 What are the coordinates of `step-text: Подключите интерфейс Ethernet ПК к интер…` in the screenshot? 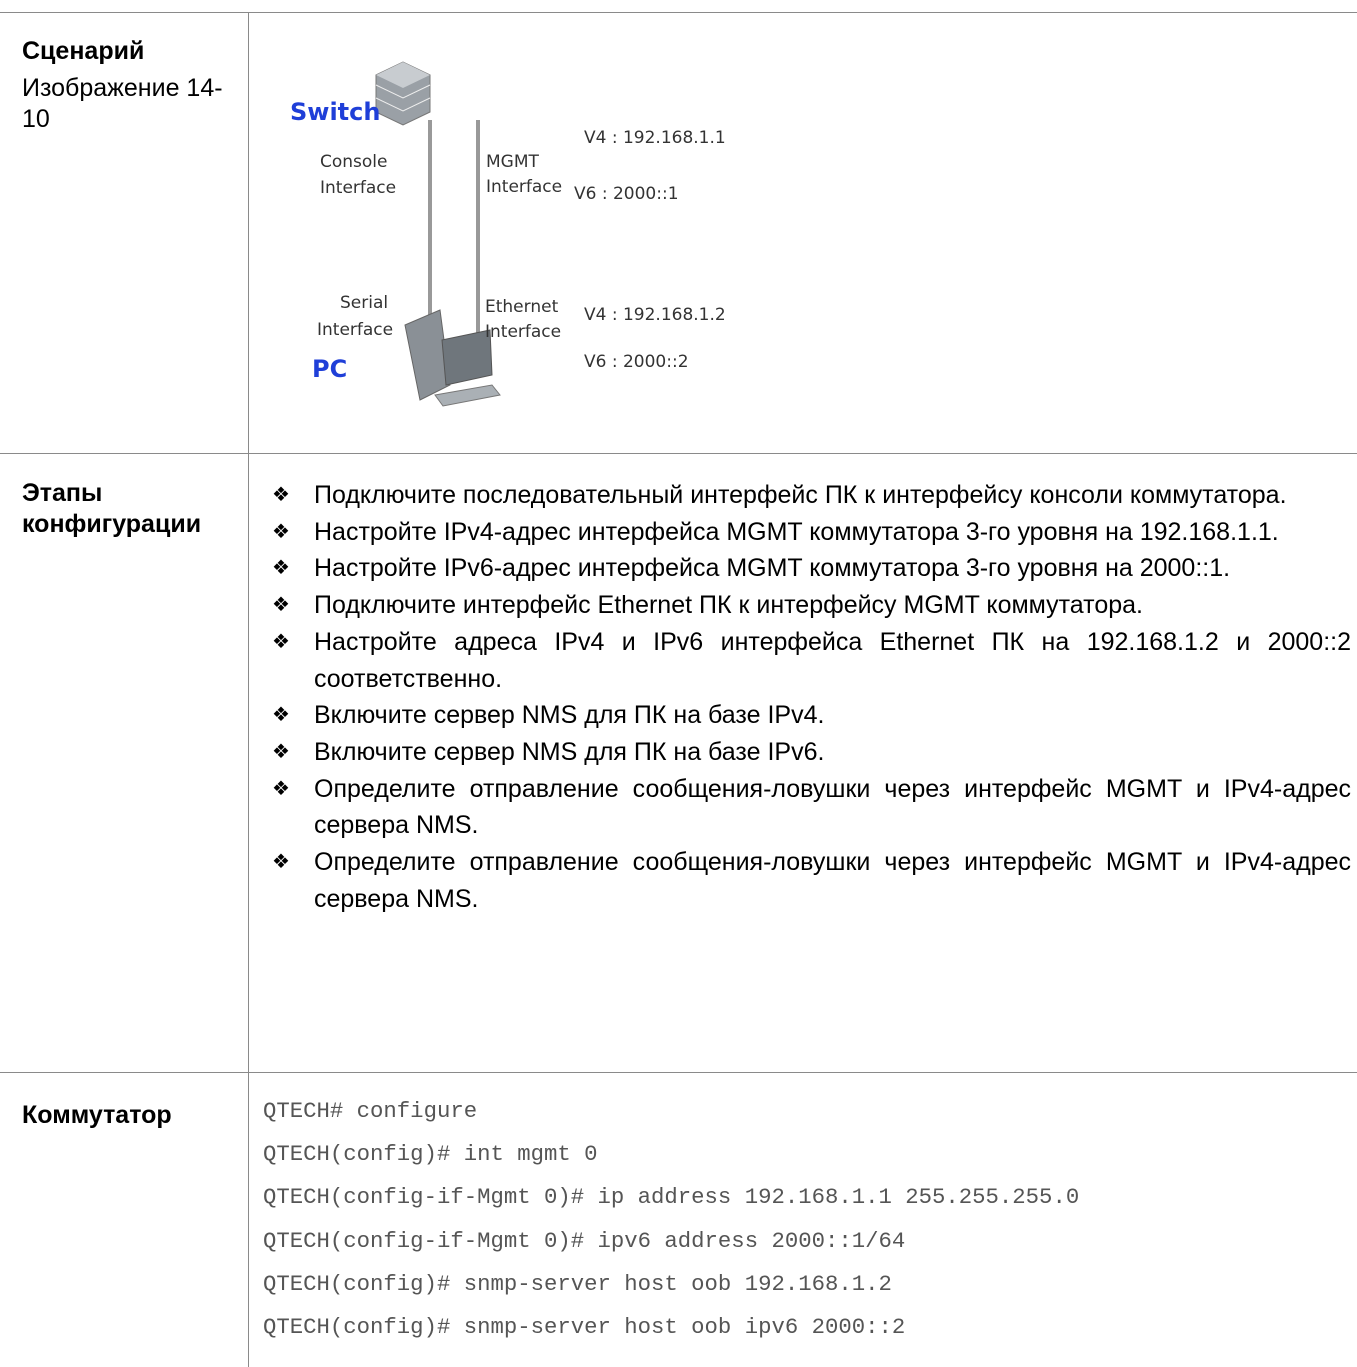 It's located at (728, 605).